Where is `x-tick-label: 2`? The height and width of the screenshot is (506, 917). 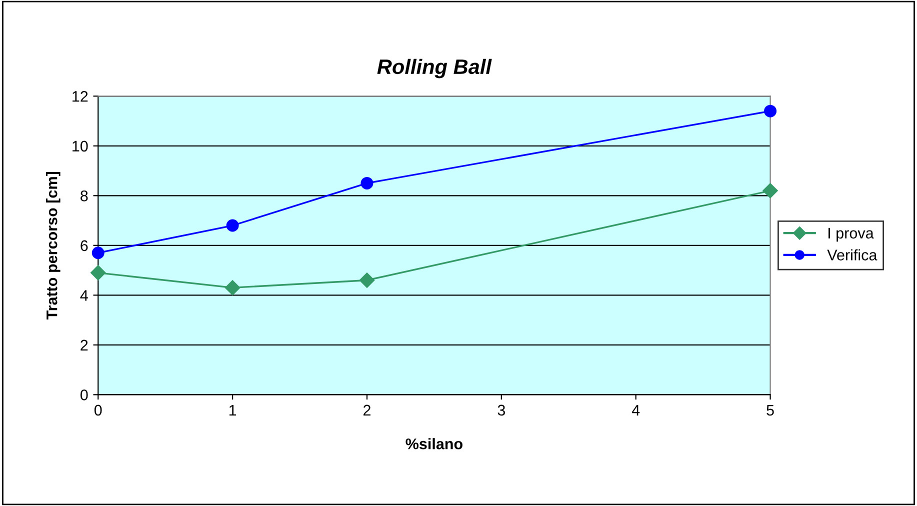 x-tick-label: 2 is located at coordinates (367, 410).